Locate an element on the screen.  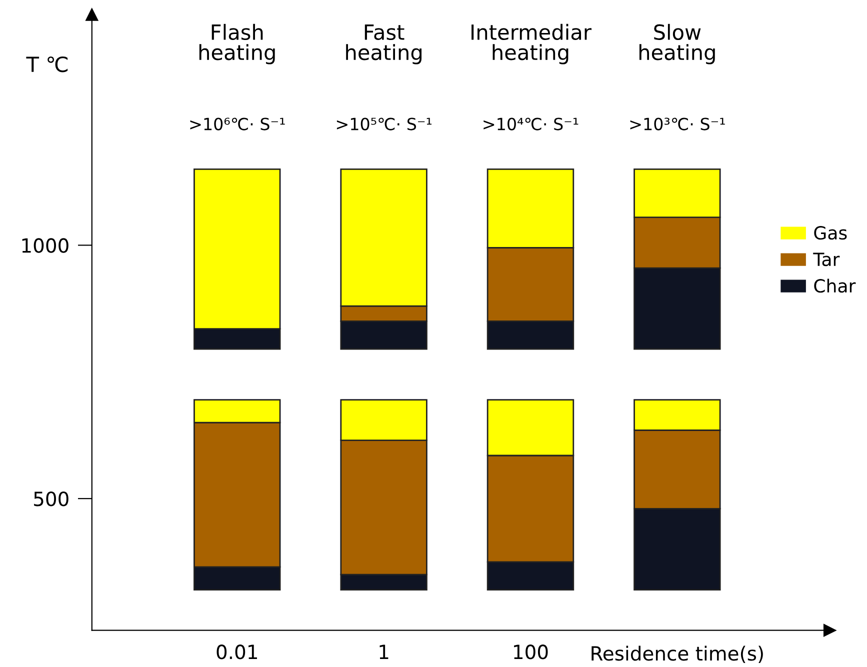
annotation: >10⁶℃· S⁻¹ is located at coordinates (237, 124).